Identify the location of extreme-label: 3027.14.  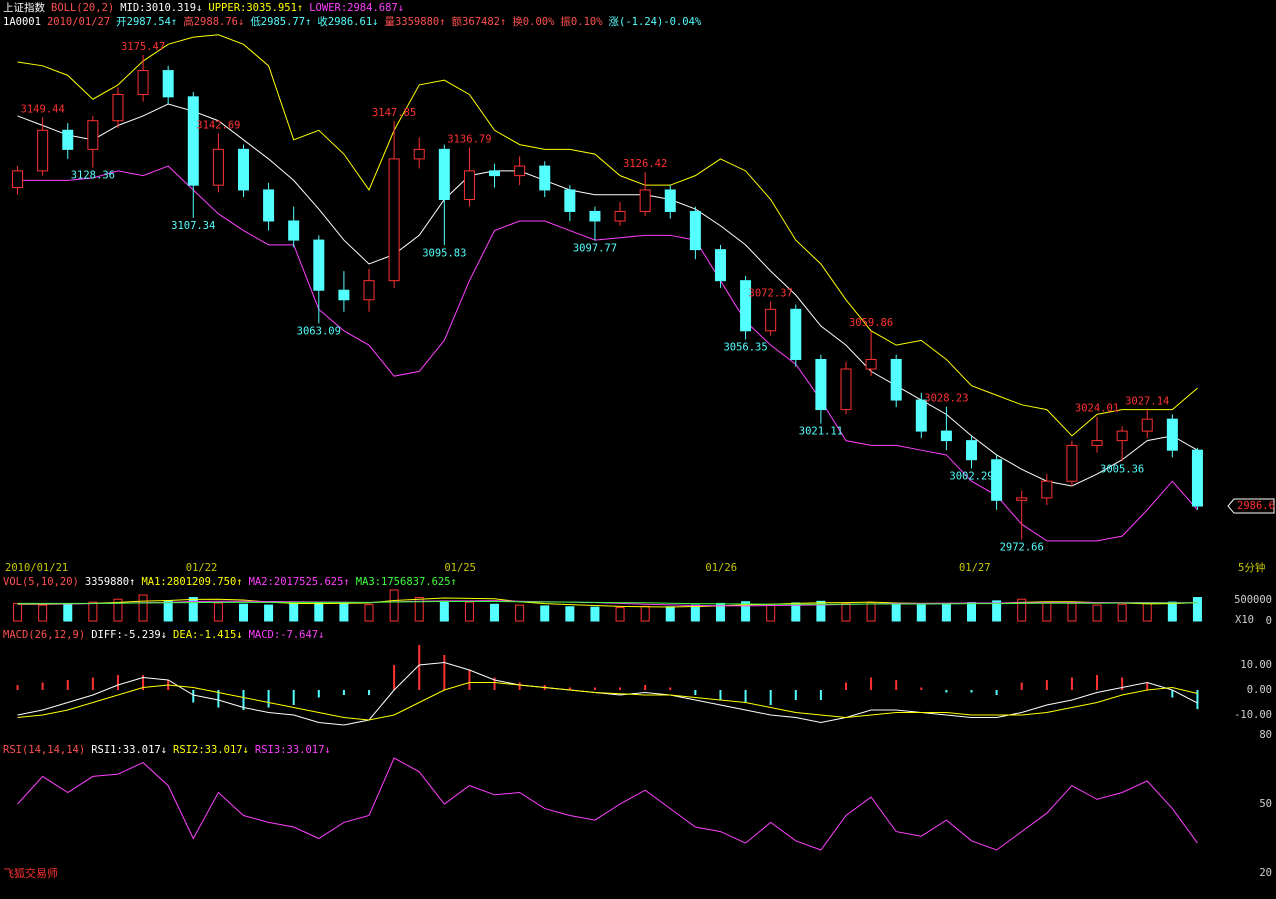
(1147, 401).